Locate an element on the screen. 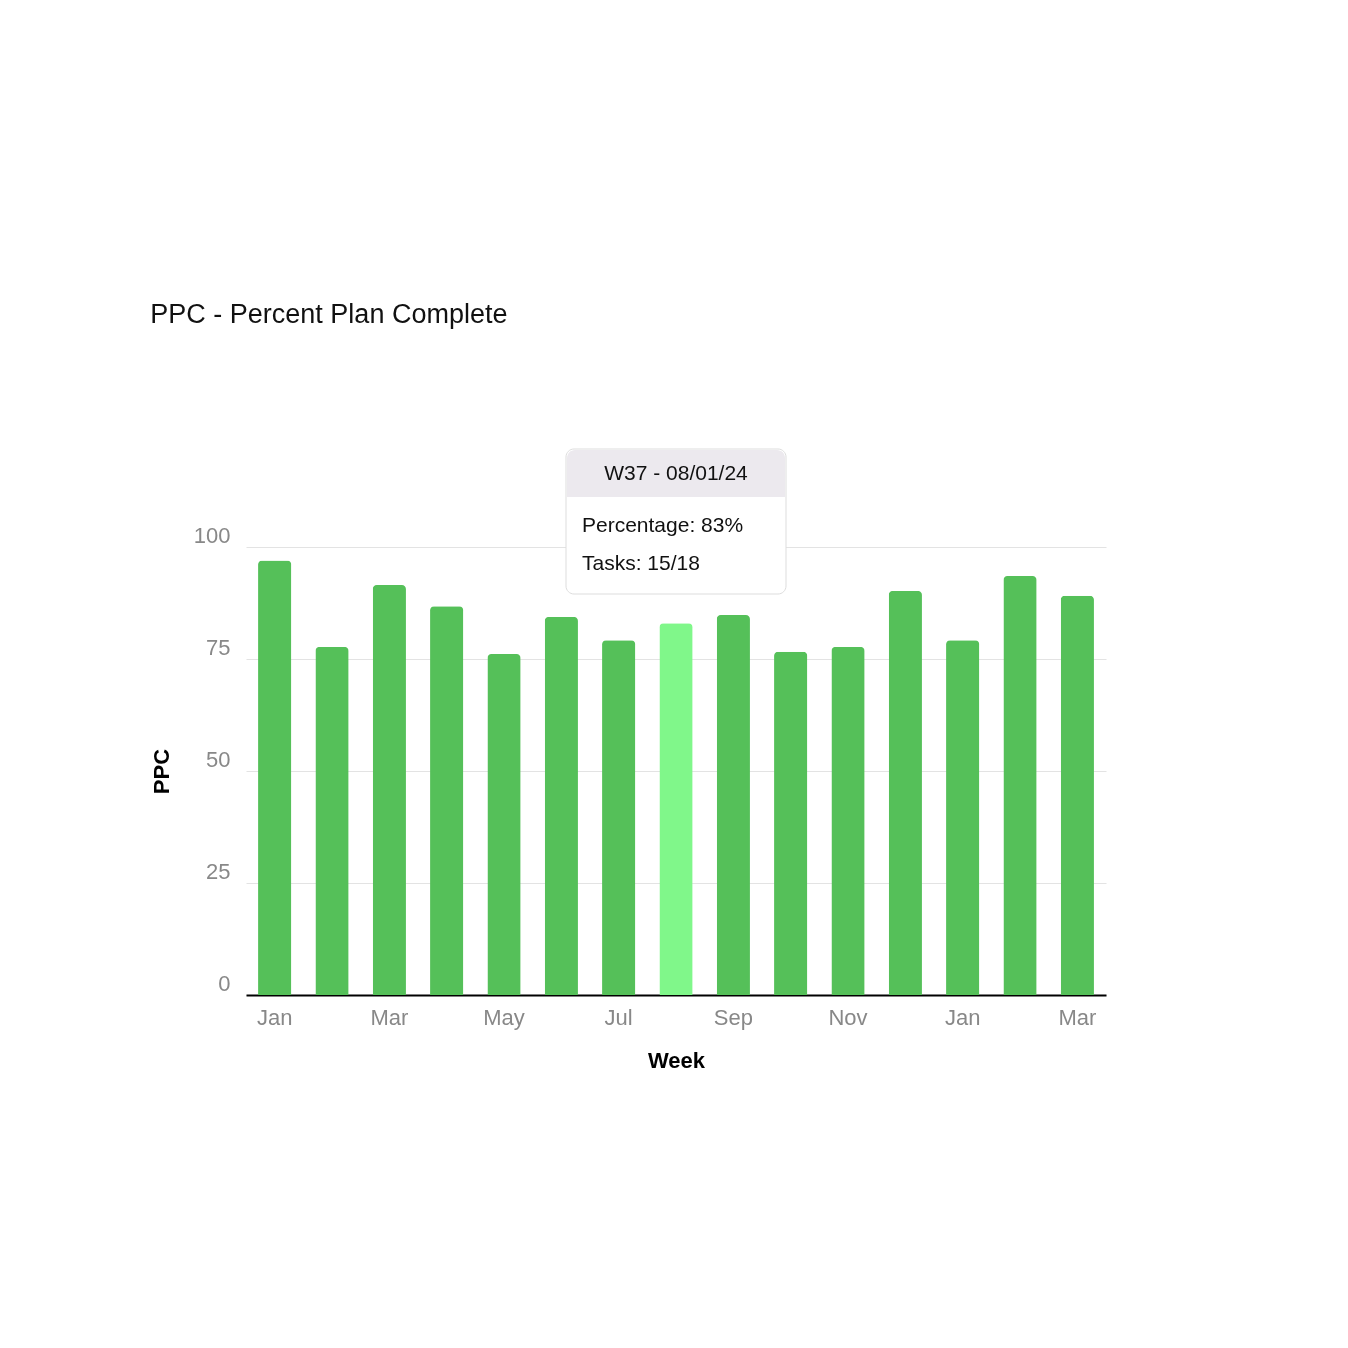  y-axis-title: PPC is located at coordinates (161, 771).